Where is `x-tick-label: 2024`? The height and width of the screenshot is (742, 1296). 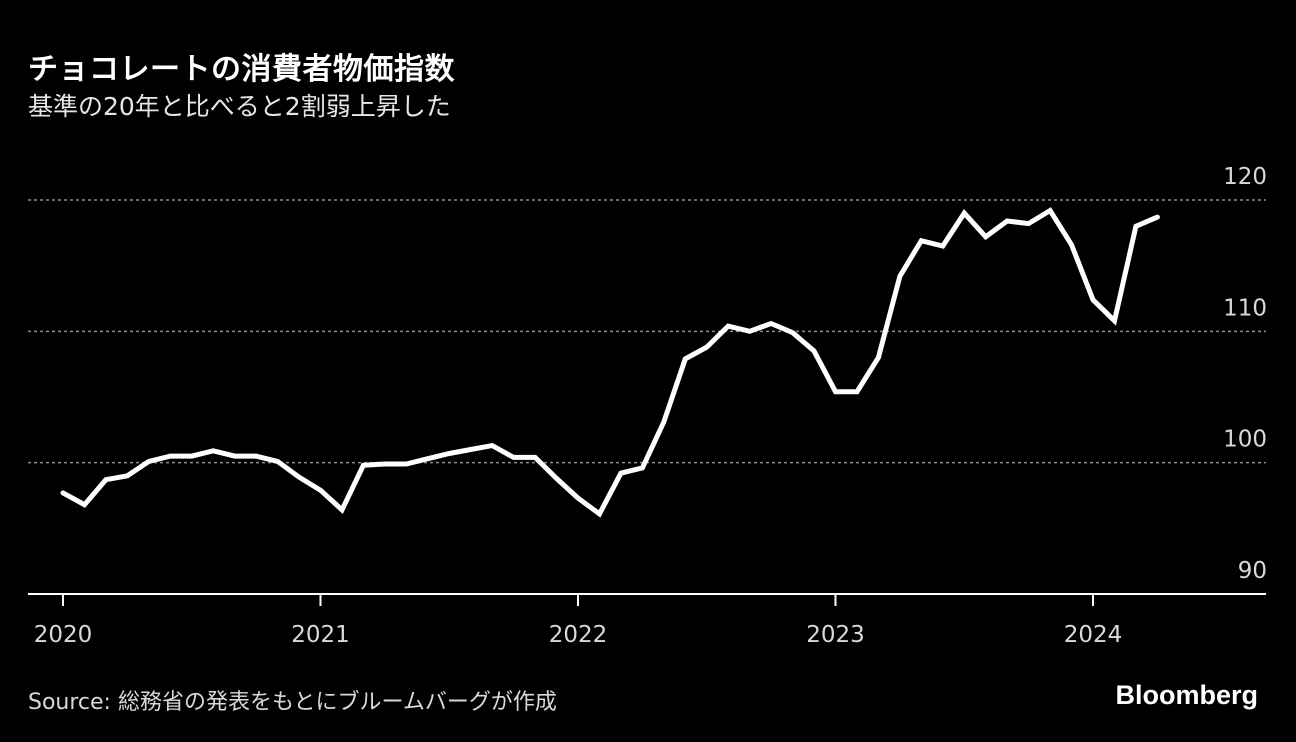 x-tick-label: 2024 is located at coordinates (1093, 635).